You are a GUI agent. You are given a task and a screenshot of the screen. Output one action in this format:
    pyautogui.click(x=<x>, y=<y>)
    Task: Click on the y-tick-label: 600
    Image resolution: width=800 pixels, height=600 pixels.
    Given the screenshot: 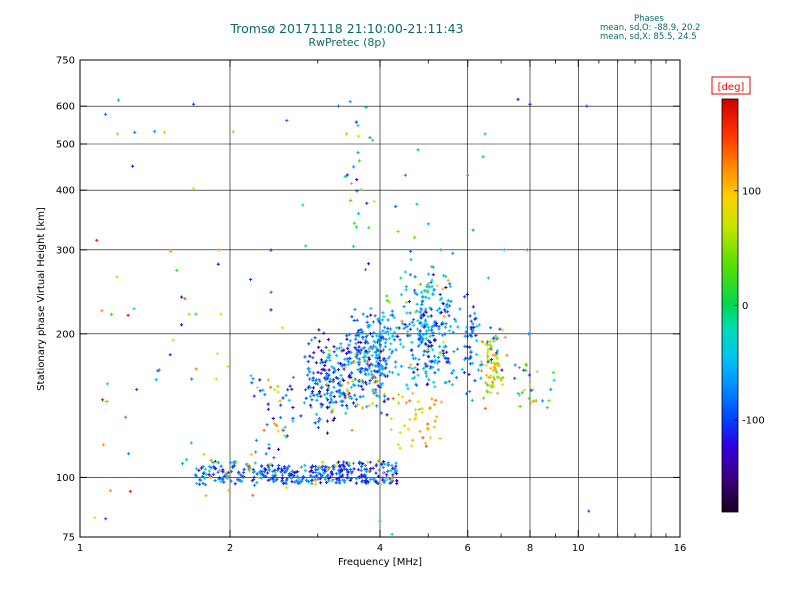 What is the action you would take?
    pyautogui.click(x=65, y=107)
    